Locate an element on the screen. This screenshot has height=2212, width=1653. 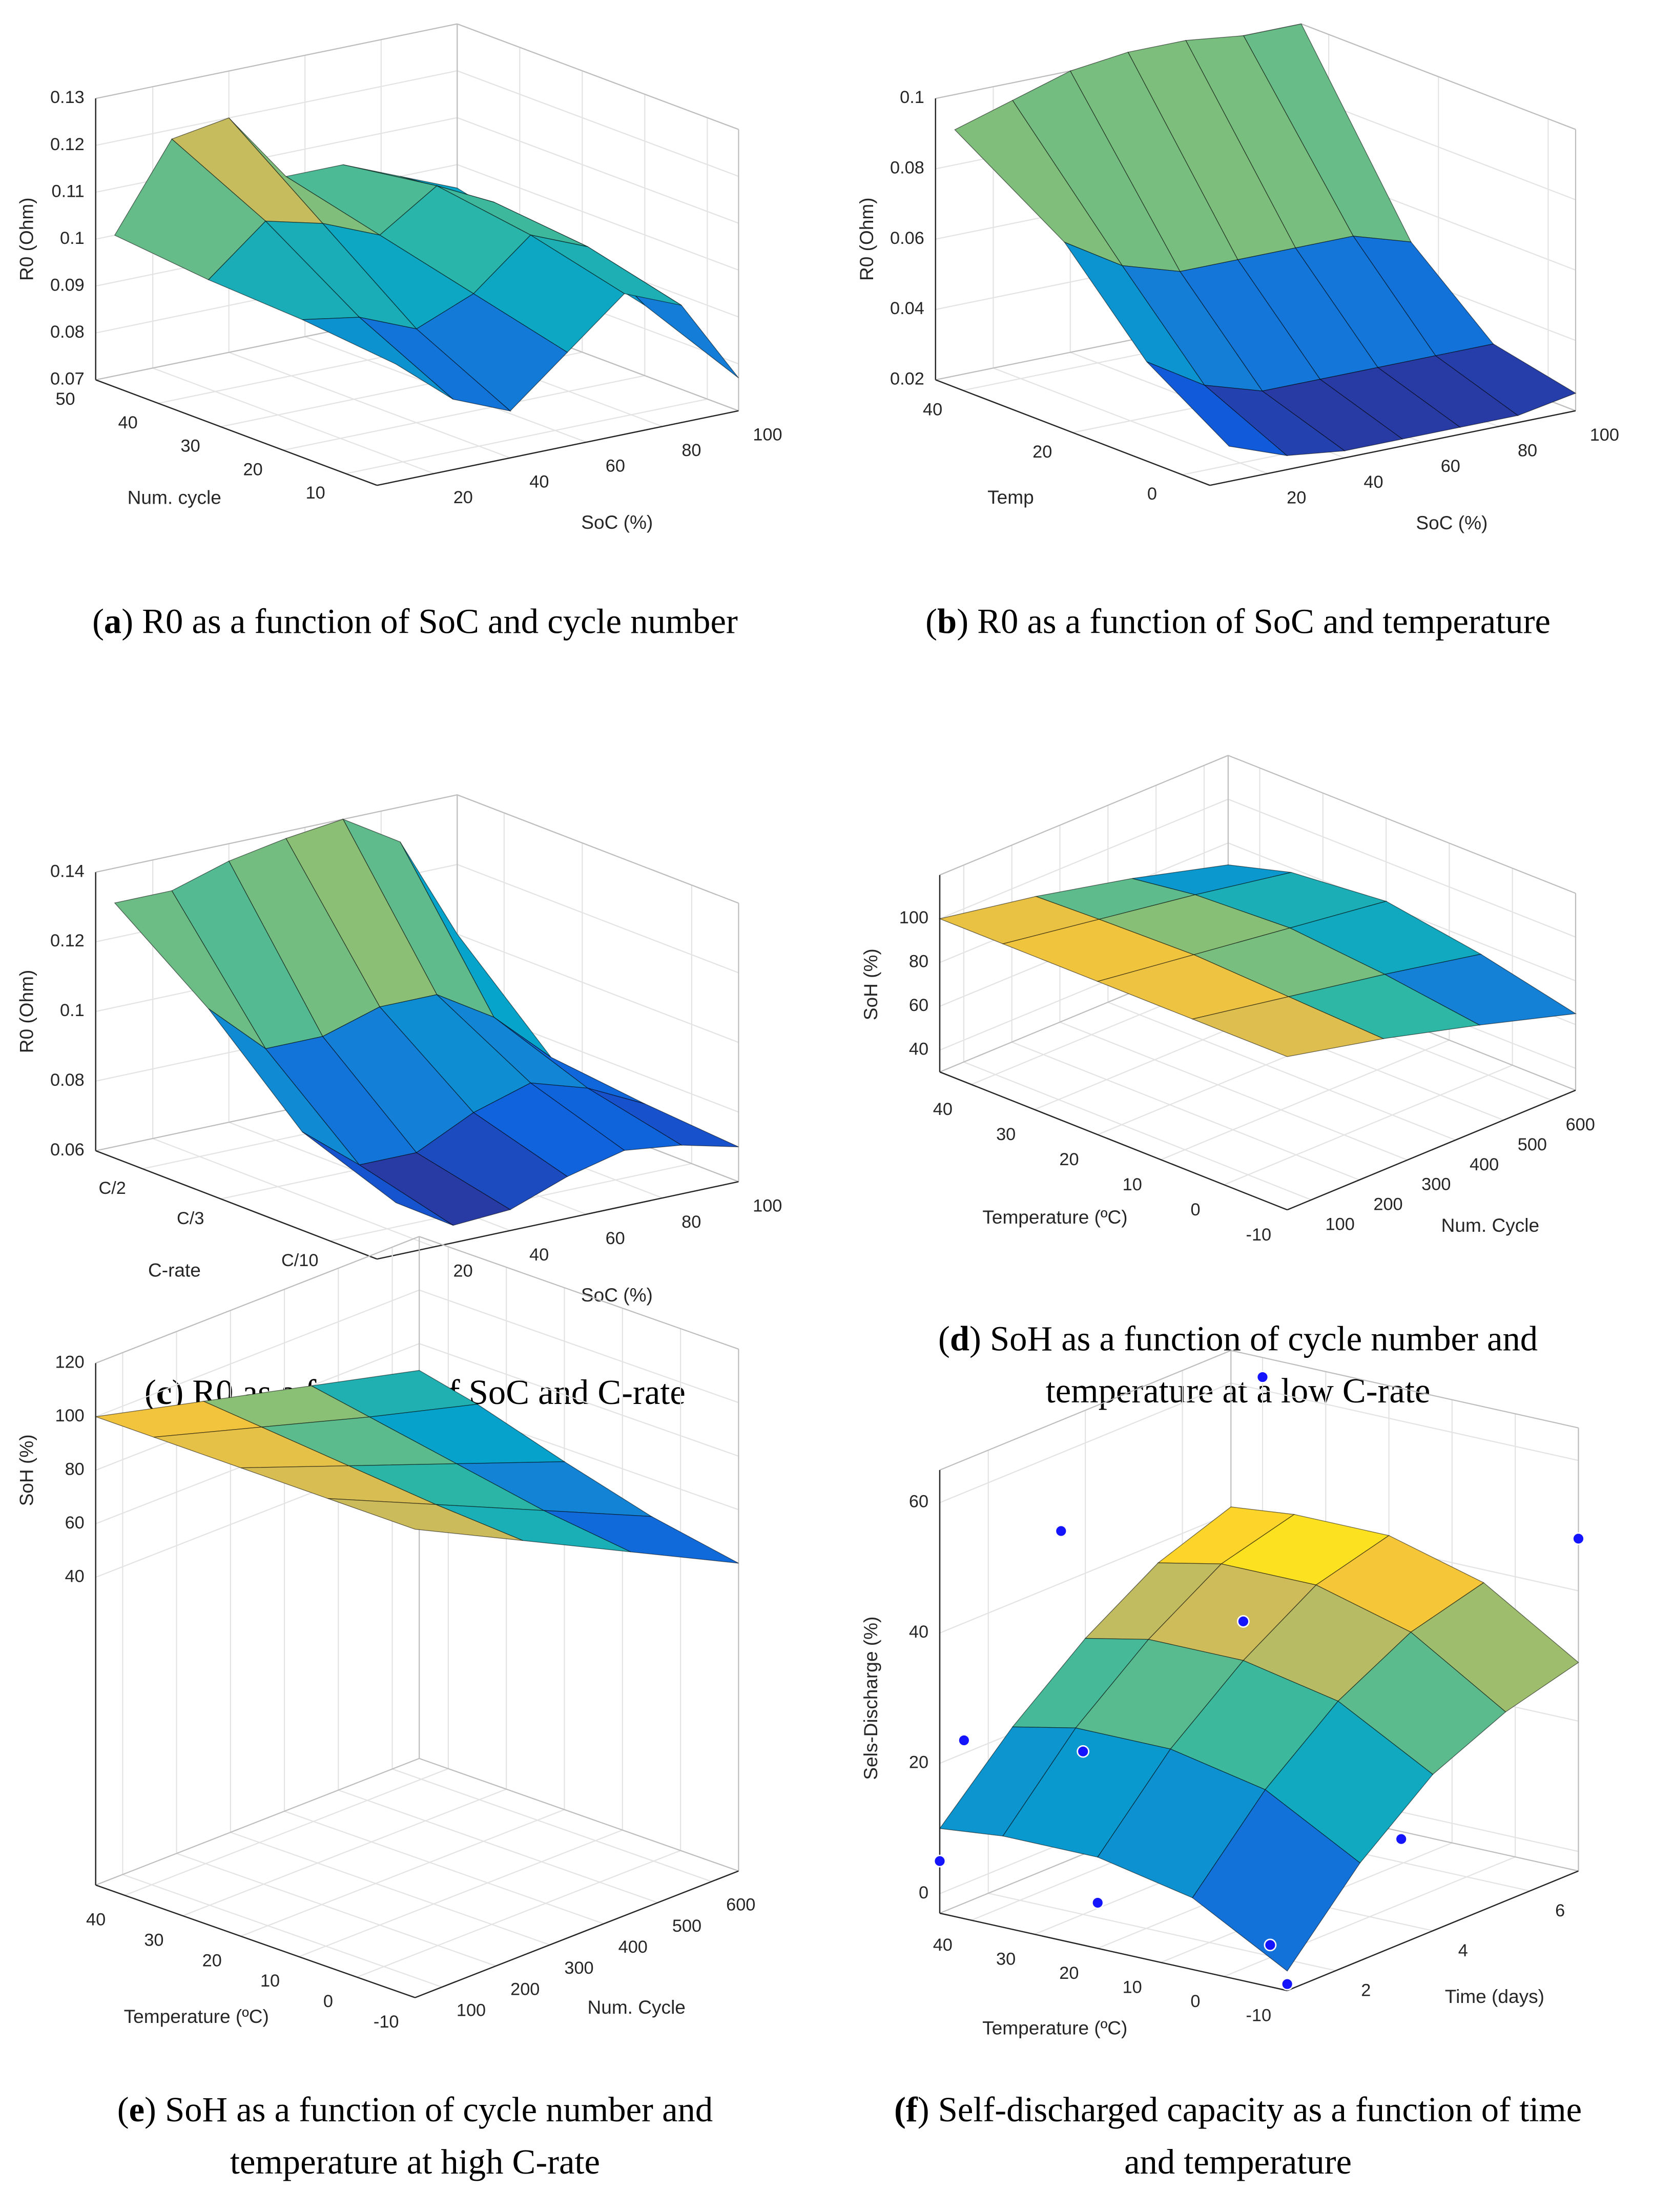
caption: temperature at high C-rate is located at coordinates (415, 2161).